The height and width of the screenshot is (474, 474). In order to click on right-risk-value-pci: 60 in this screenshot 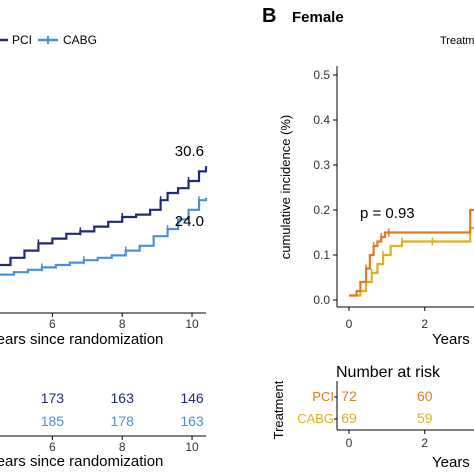, I will do `click(425, 396)`.